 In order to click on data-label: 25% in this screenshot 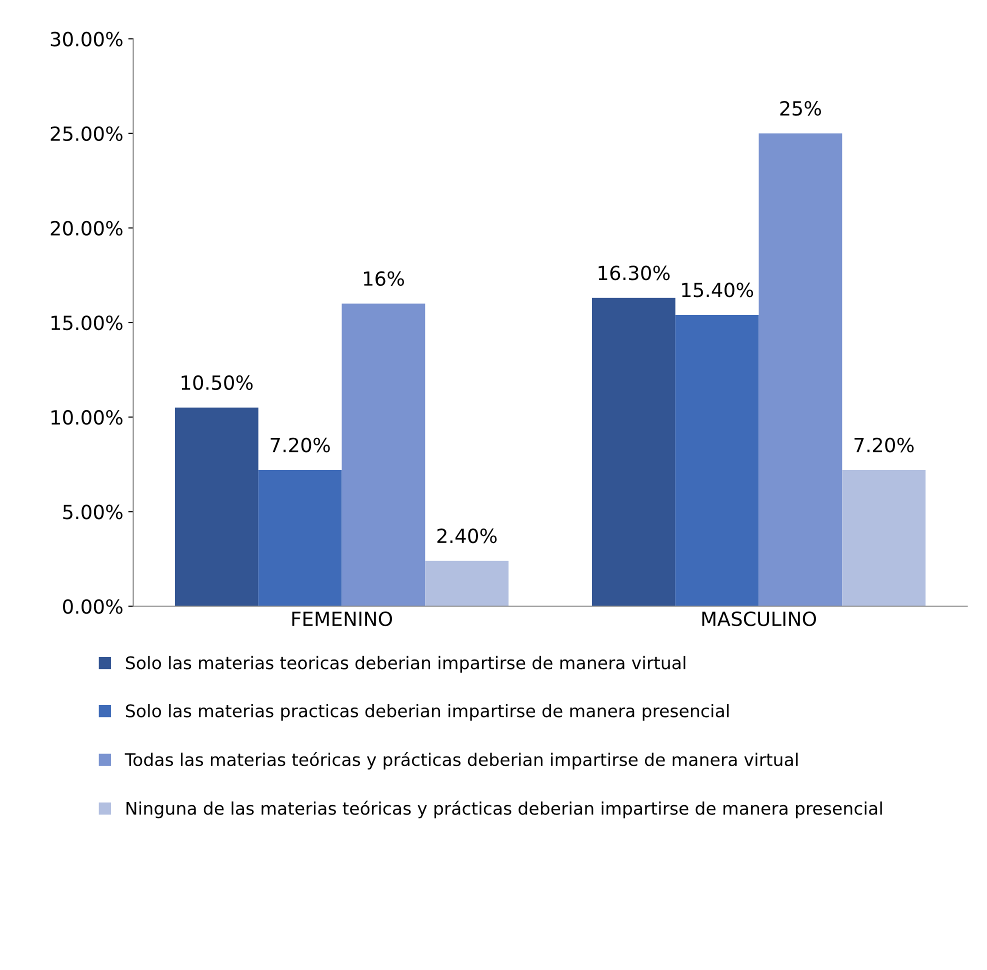, I will do `click(800, 108)`.